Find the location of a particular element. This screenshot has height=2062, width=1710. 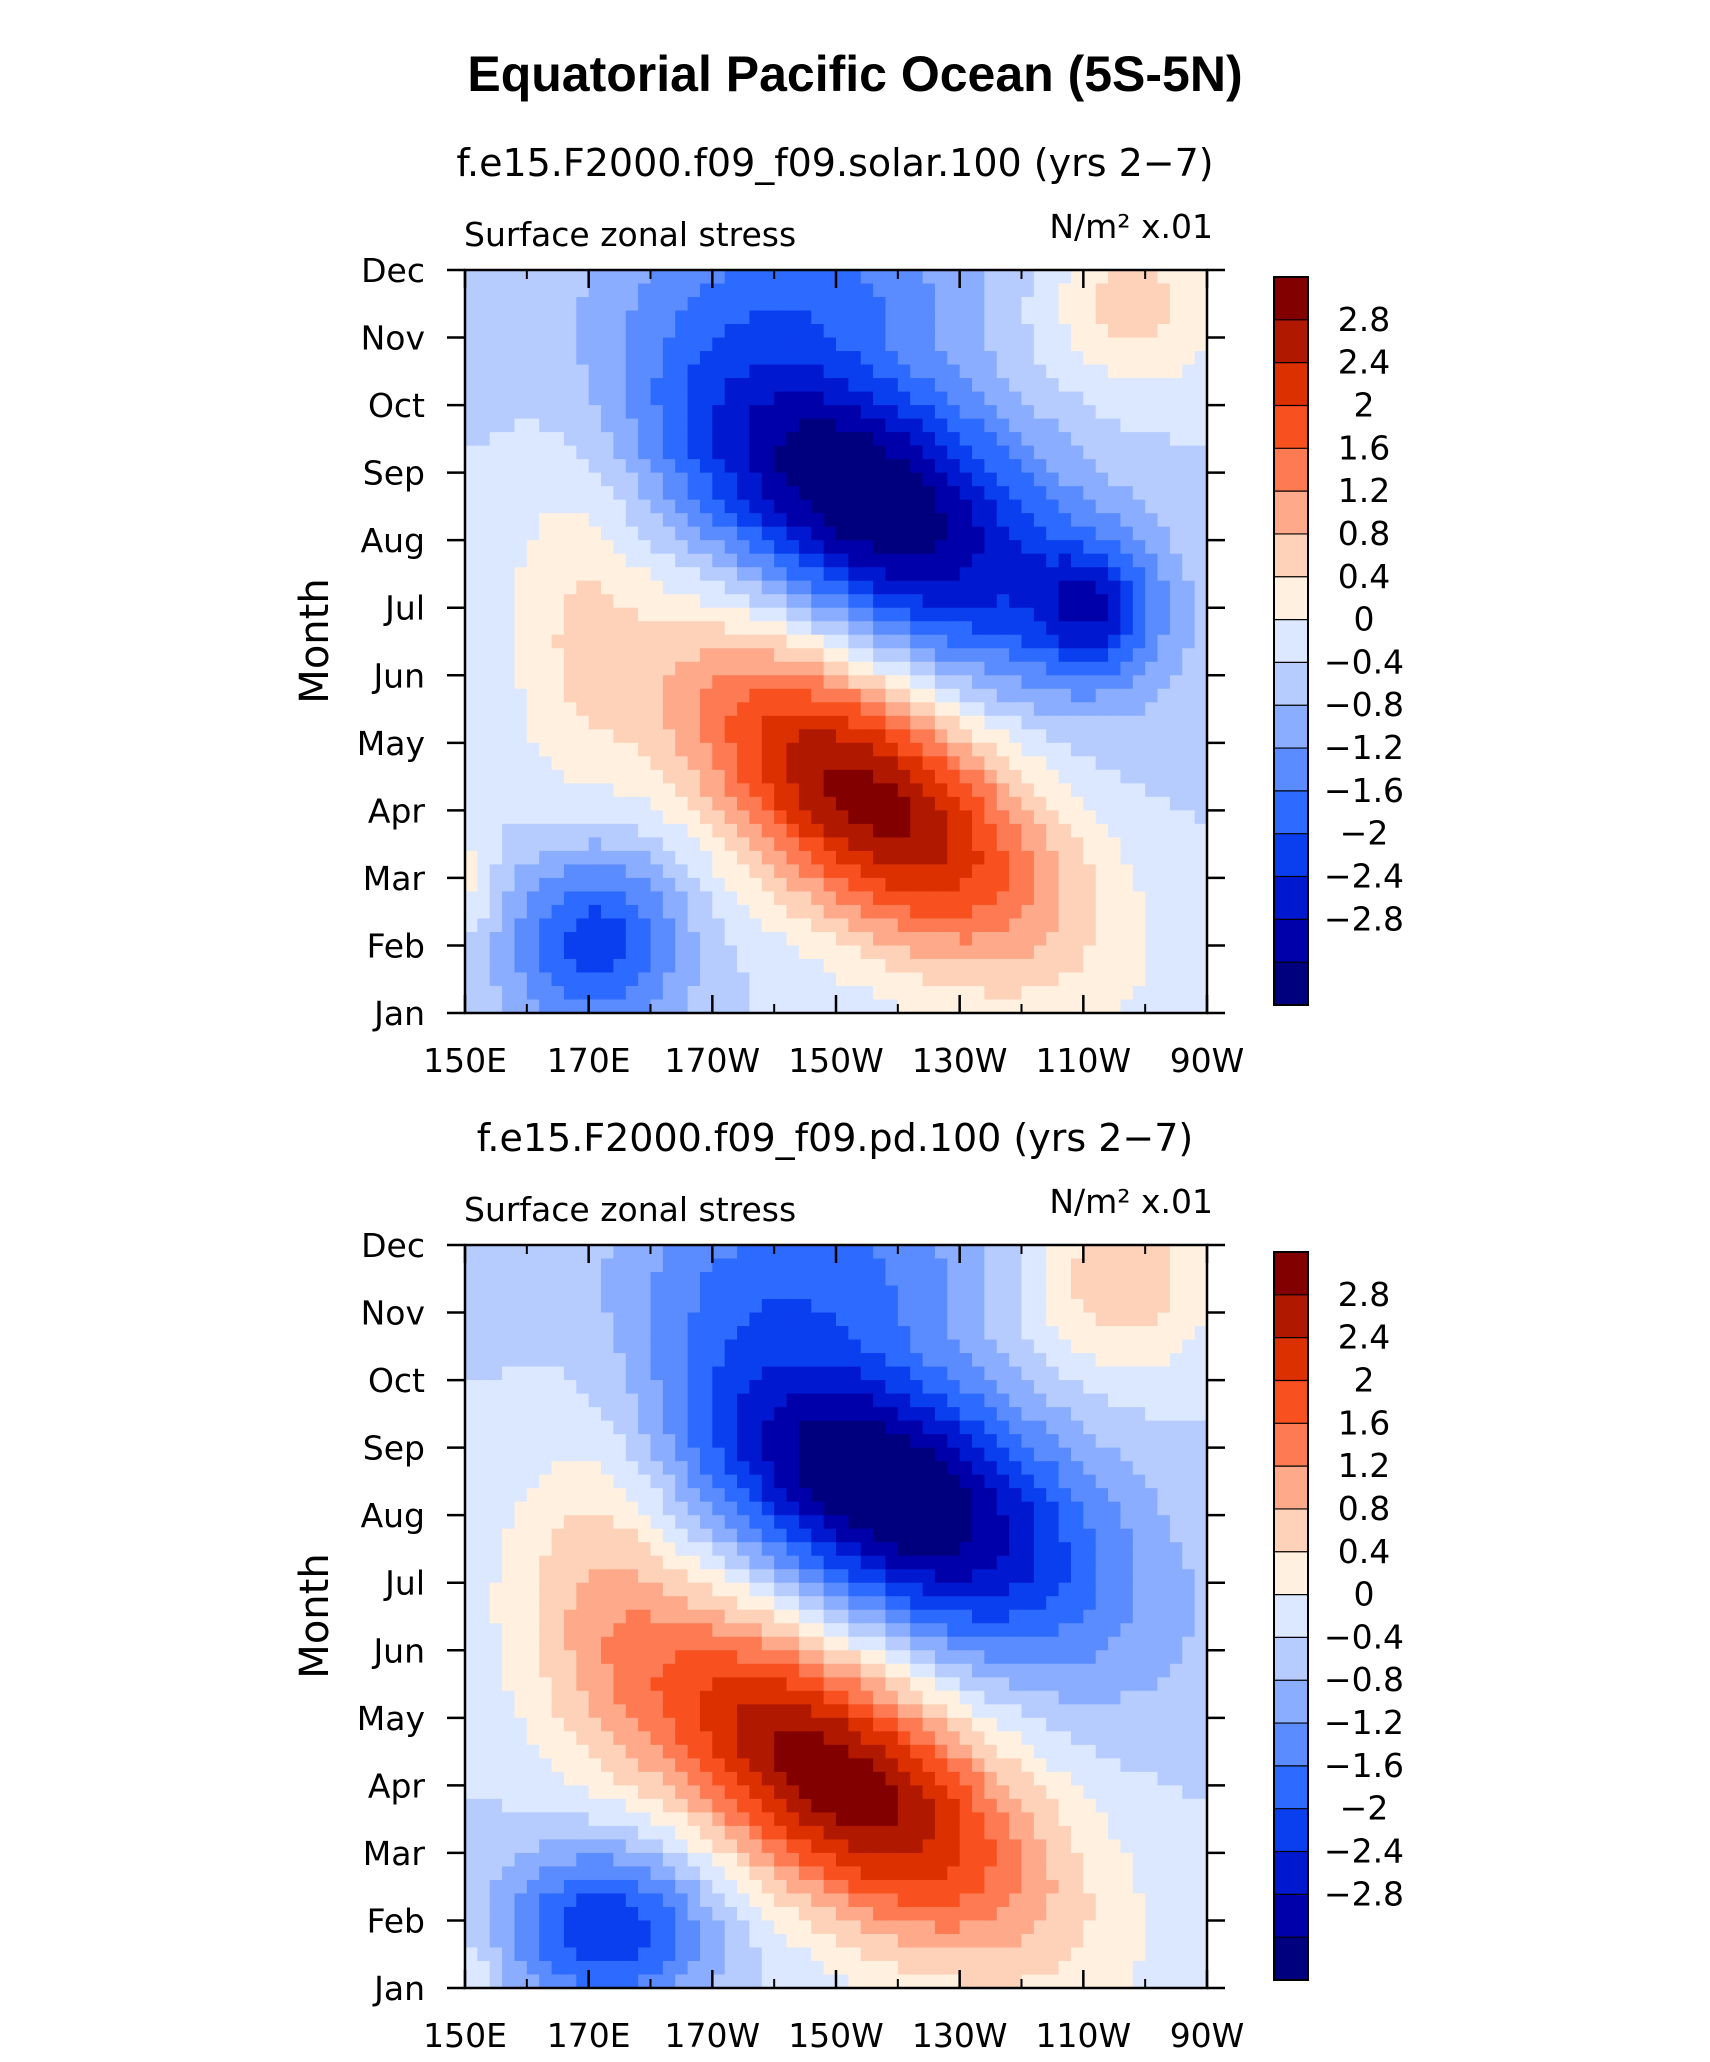

y-axis-label: Month is located at coordinates (315, 640).